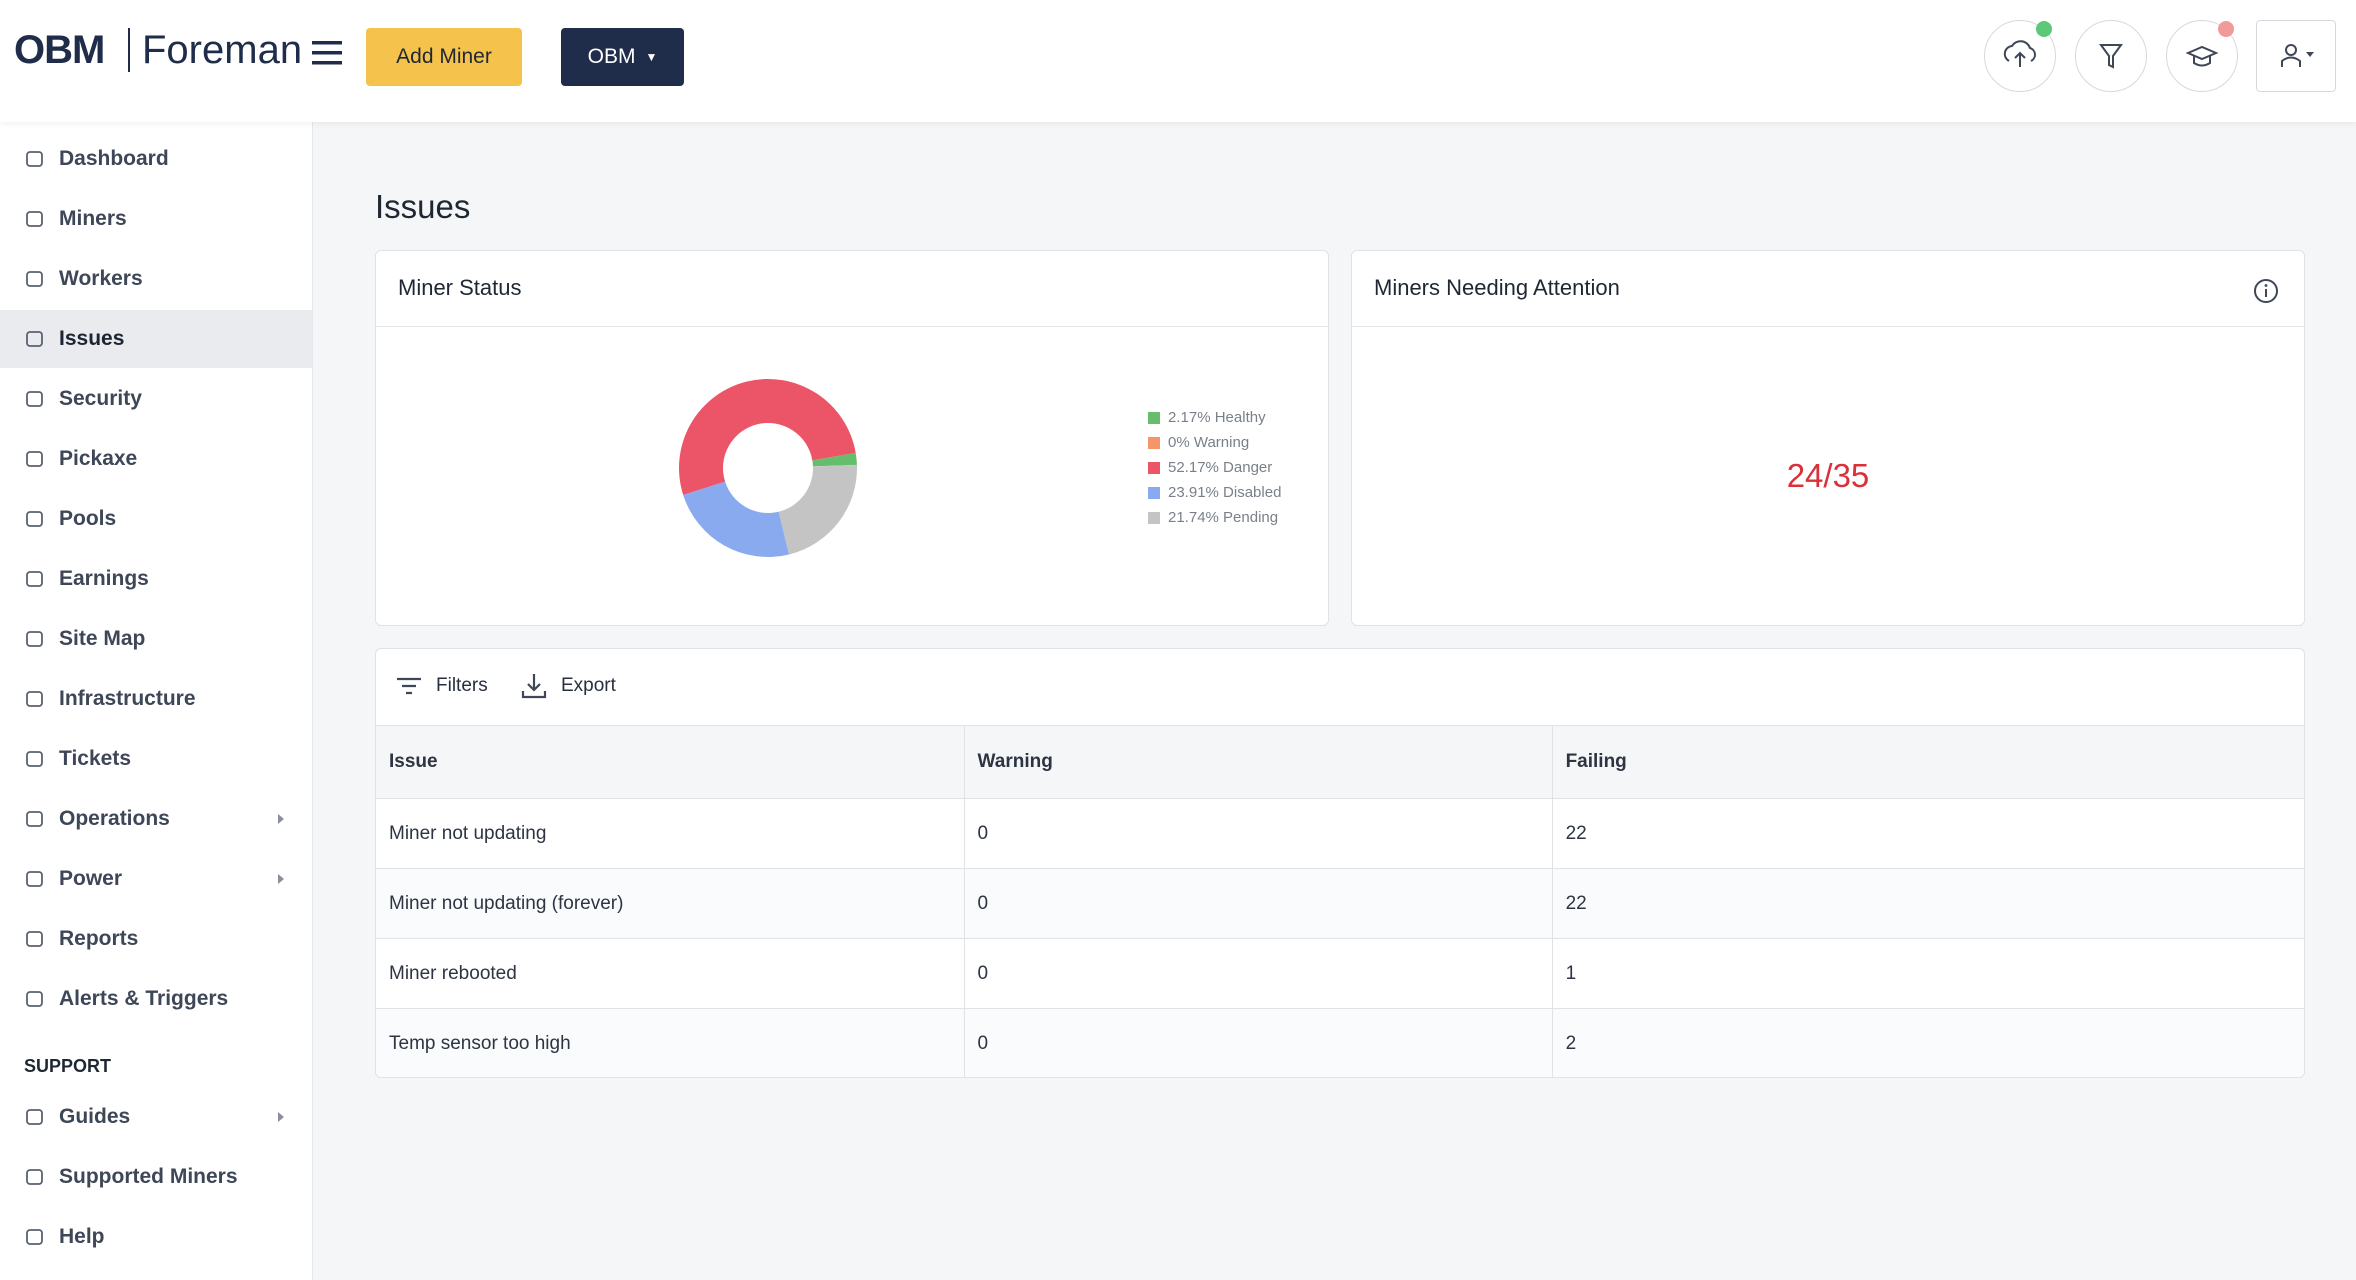 Image resolution: width=2356 pixels, height=1280 pixels. What do you see at coordinates (59, 50) in the screenshot?
I see `logo-brand: OBM` at bounding box center [59, 50].